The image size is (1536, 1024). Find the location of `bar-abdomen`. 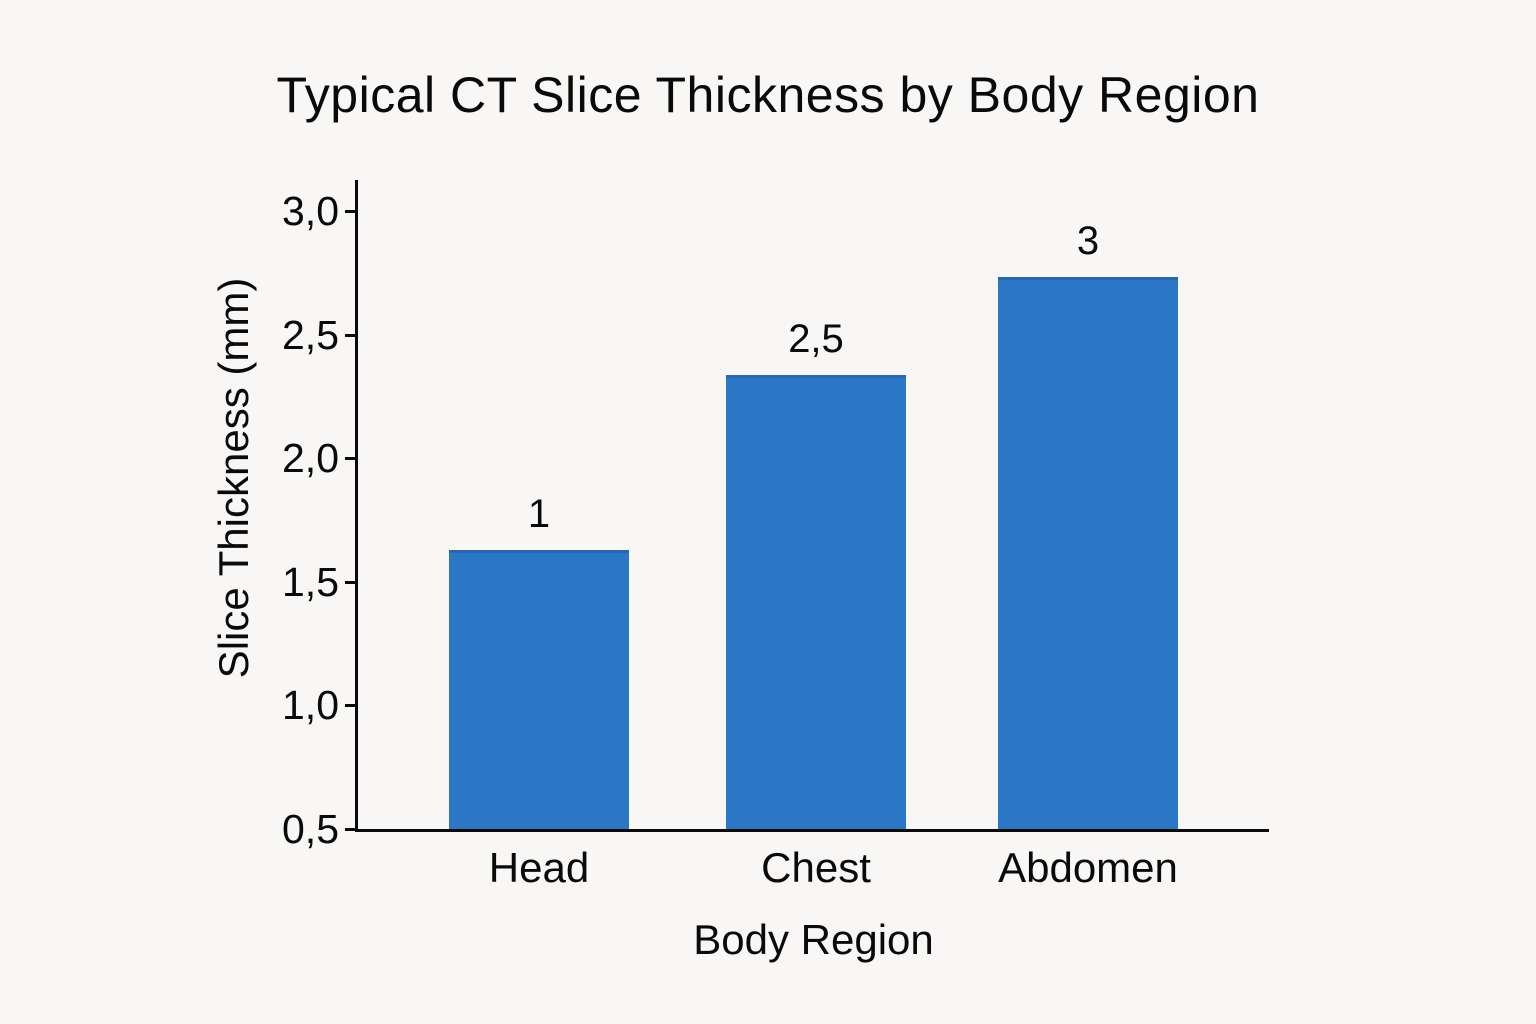

bar-abdomen is located at coordinates (1088, 552).